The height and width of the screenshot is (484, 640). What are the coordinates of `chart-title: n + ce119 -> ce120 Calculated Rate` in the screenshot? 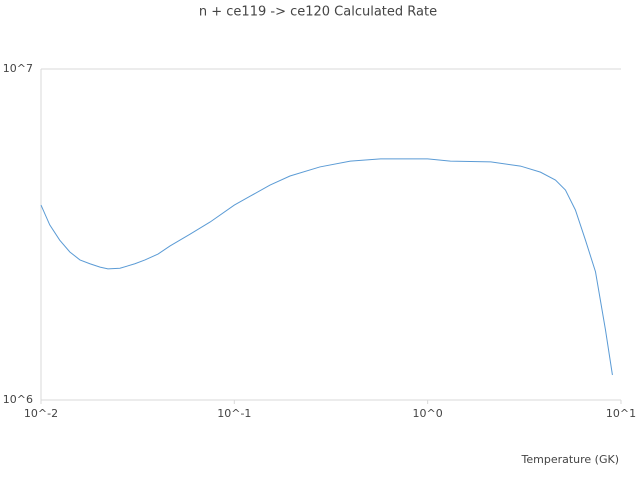 It's located at (318, 12).